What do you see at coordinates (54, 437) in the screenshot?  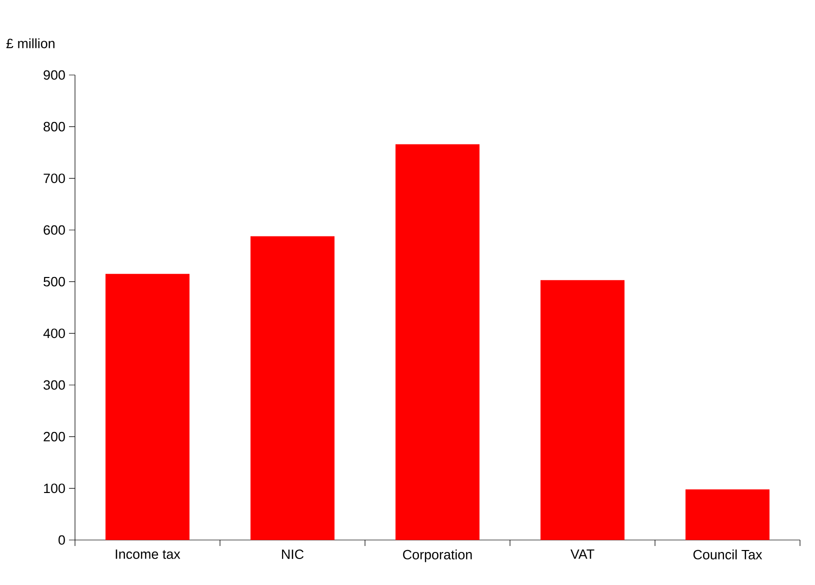 I see `y-tick-label: 200` at bounding box center [54, 437].